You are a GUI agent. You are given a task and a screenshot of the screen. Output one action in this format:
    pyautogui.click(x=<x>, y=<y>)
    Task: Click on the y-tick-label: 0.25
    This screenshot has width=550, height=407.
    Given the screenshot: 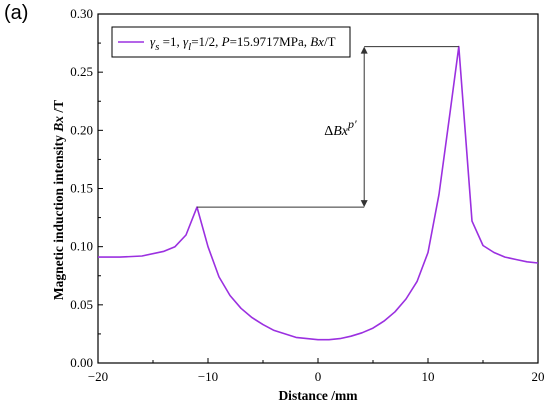 What is the action you would take?
    pyautogui.click(x=81, y=71)
    